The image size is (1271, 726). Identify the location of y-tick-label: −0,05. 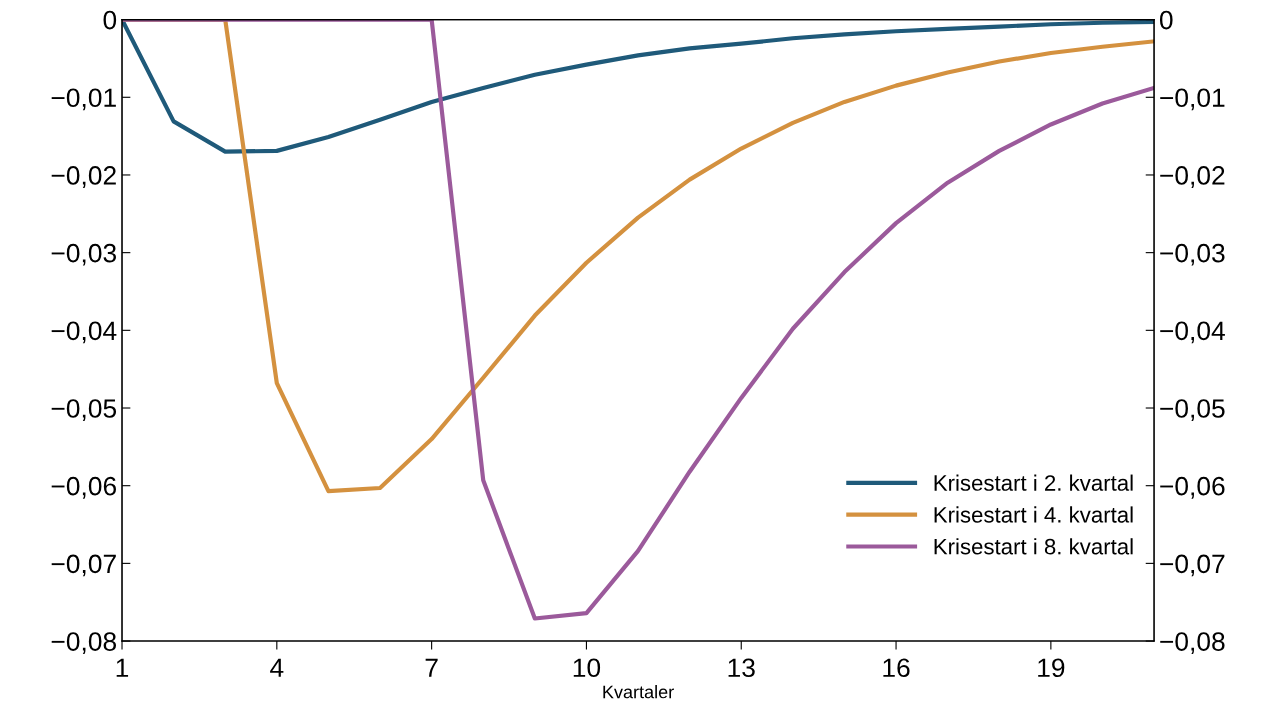
(84, 410).